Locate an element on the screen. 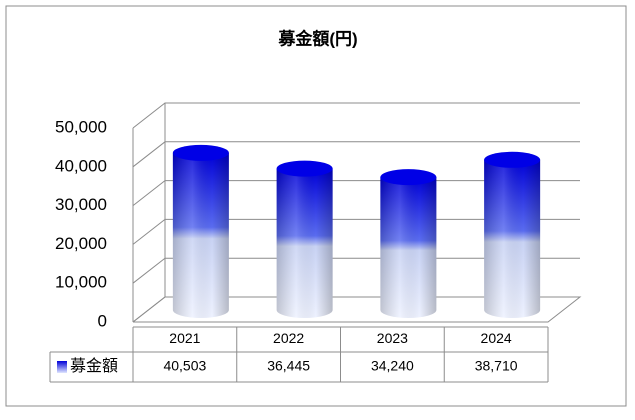 The height and width of the screenshot is (420, 635). y-tick-label: 20,000 is located at coordinates (81, 243).